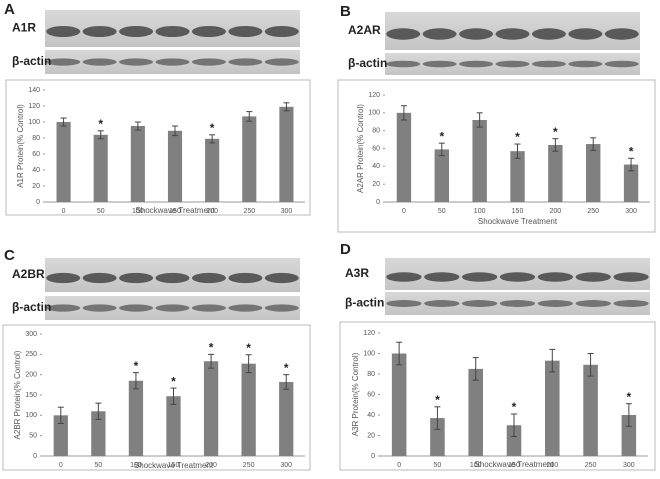 The width and height of the screenshot is (660, 479). I want to click on y-tick-label: 150, so click(31, 395).